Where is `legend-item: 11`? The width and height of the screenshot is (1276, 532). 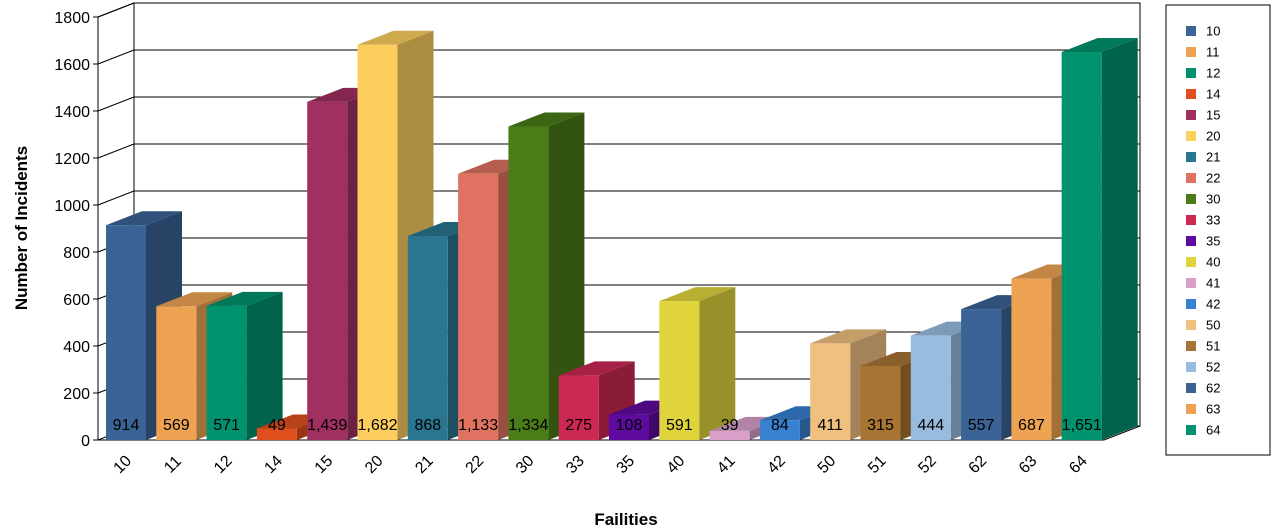
legend-item: 11 is located at coordinates (1203, 52).